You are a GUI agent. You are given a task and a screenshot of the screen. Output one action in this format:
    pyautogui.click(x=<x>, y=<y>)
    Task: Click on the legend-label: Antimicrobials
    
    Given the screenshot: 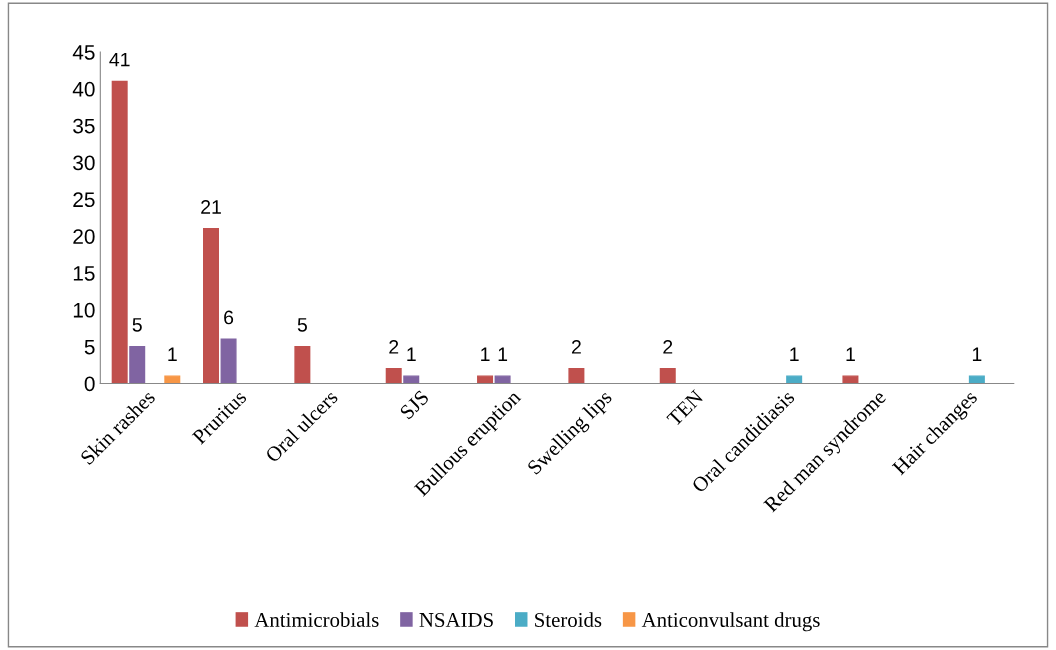 What is the action you would take?
    pyautogui.click(x=316, y=619)
    